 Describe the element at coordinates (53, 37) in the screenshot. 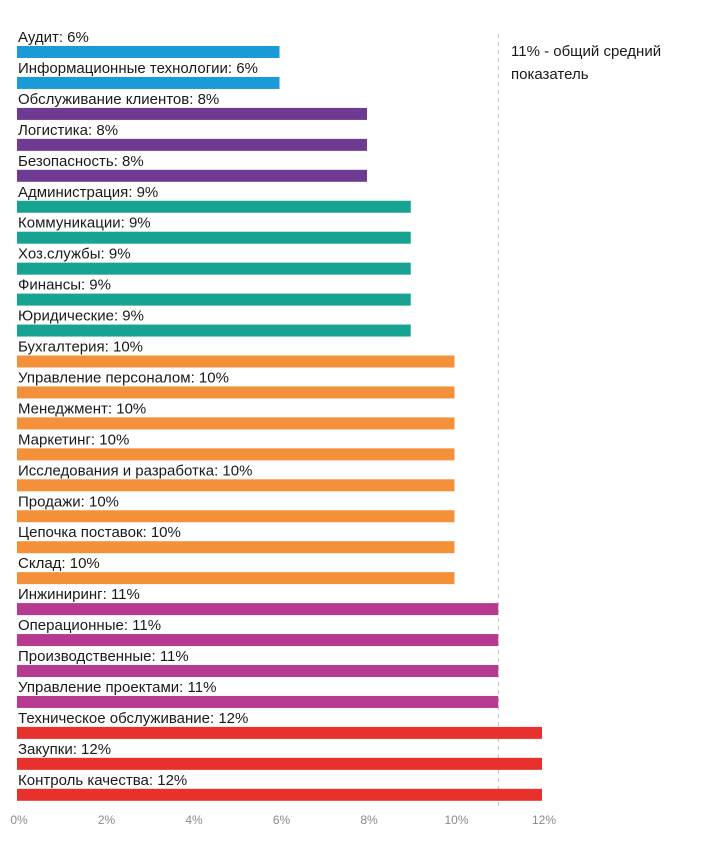

I see `bar-label: Аудит: 6%` at that location.